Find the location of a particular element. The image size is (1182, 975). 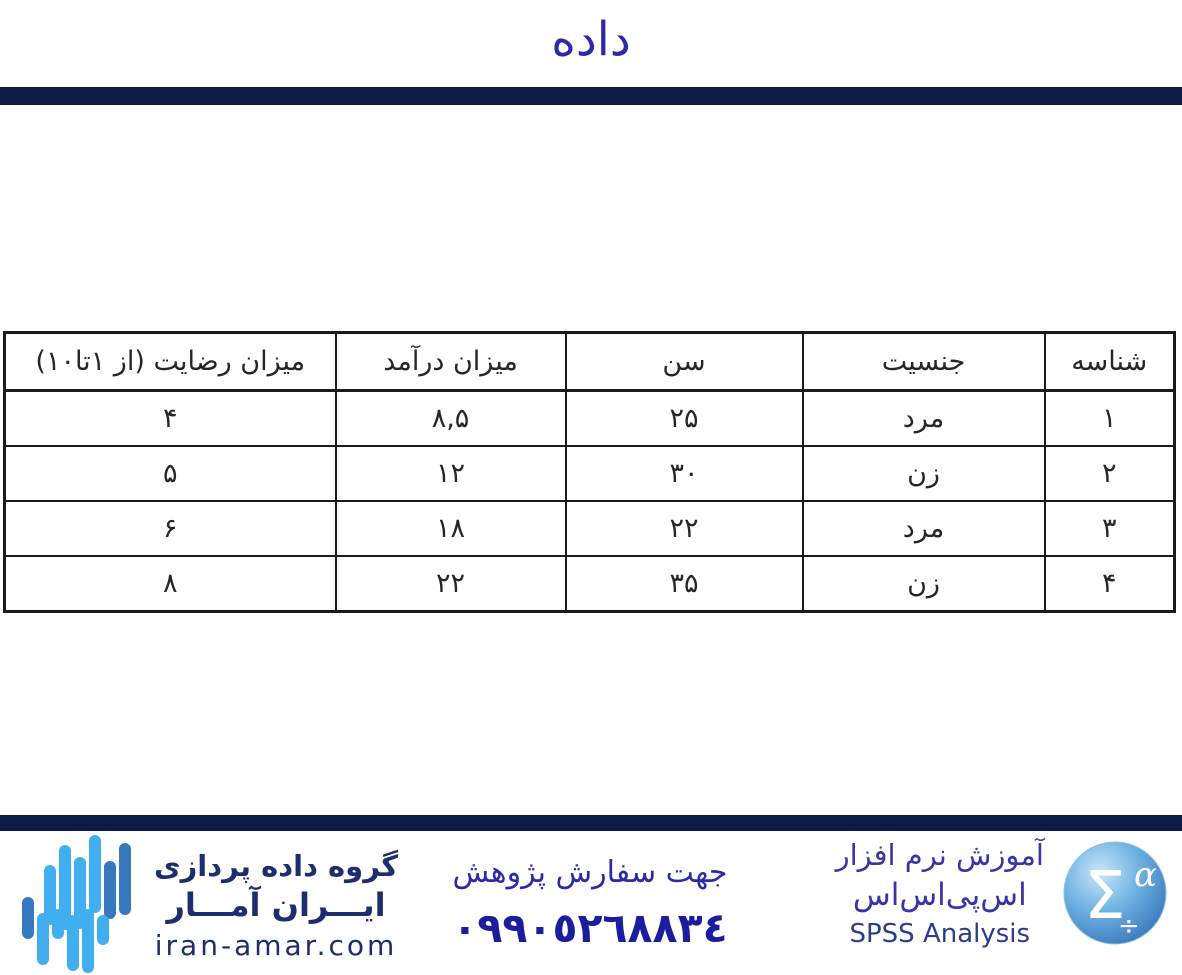

table-row: ۴ زن ۳۵ ۲۲ ۸ is located at coordinates (589, 584).